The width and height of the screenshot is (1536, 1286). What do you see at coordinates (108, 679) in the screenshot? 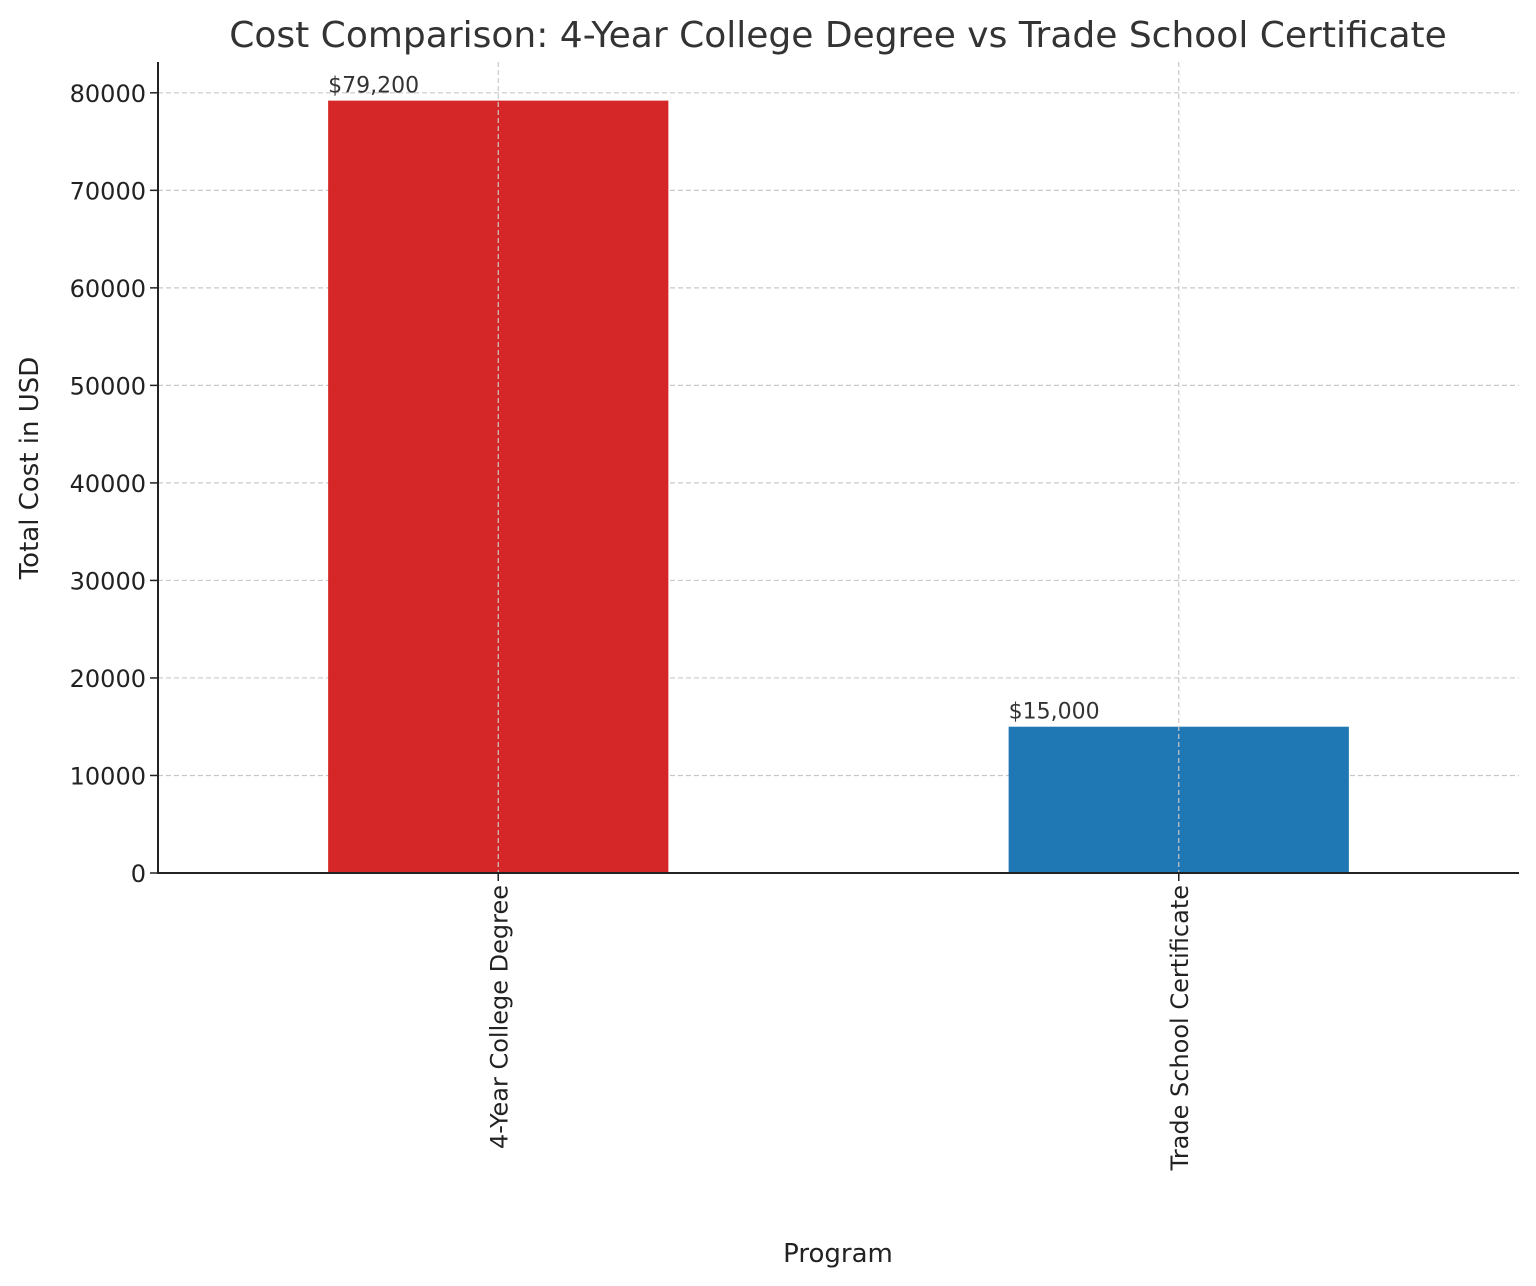
I see `y-tick-label: 20000` at bounding box center [108, 679].